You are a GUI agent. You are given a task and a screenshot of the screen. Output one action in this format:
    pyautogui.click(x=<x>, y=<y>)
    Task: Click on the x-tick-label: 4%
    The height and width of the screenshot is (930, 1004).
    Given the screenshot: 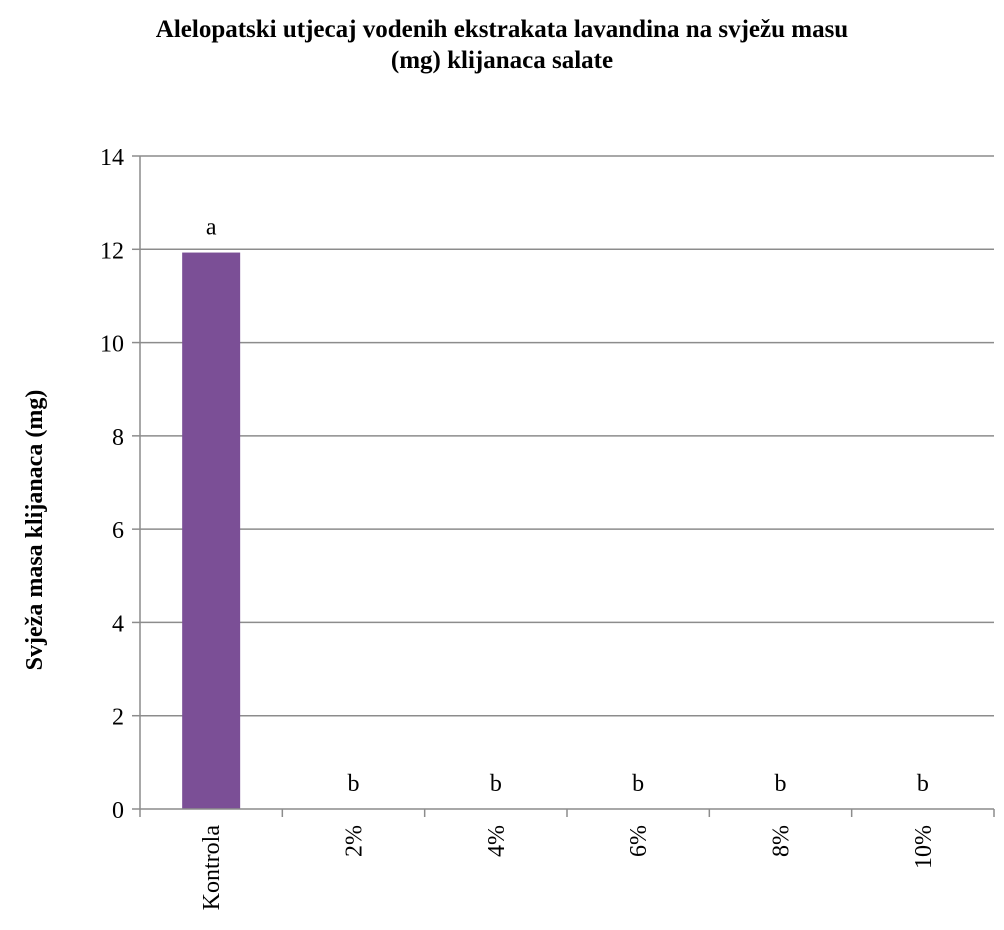 What is the action you would take?
    pyautogui.click(x=497, y=841)
    